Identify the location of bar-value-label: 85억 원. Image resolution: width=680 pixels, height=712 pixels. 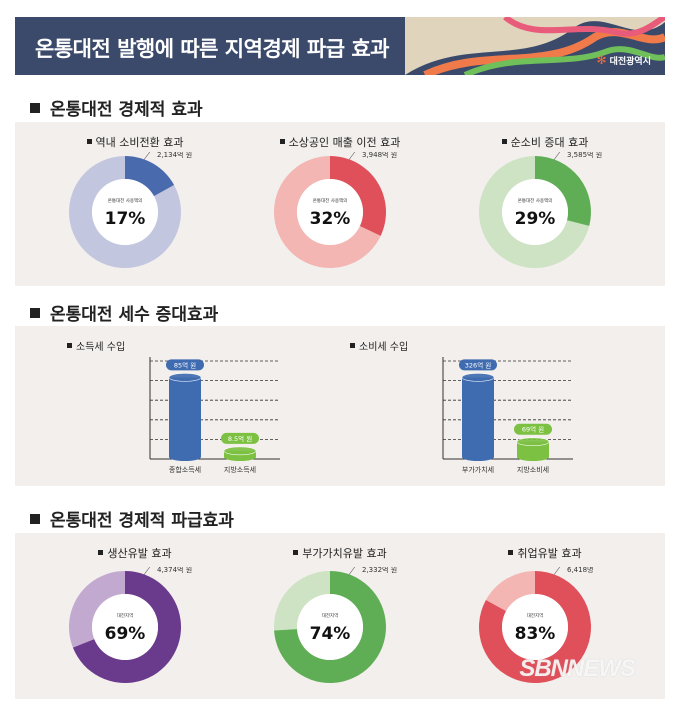
(185, 364).